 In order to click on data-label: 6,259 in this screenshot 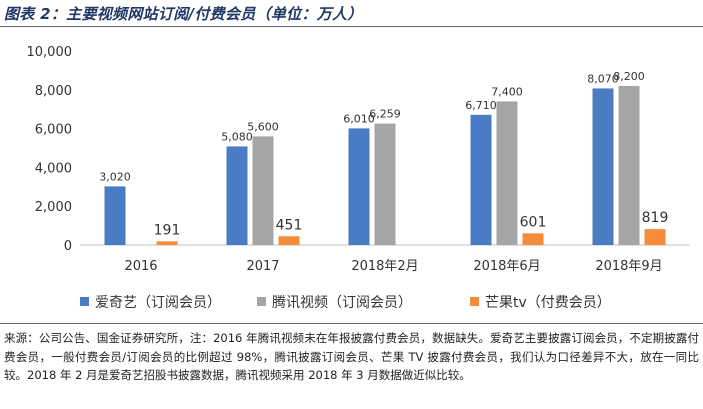, I will do `click(385, 114)`.